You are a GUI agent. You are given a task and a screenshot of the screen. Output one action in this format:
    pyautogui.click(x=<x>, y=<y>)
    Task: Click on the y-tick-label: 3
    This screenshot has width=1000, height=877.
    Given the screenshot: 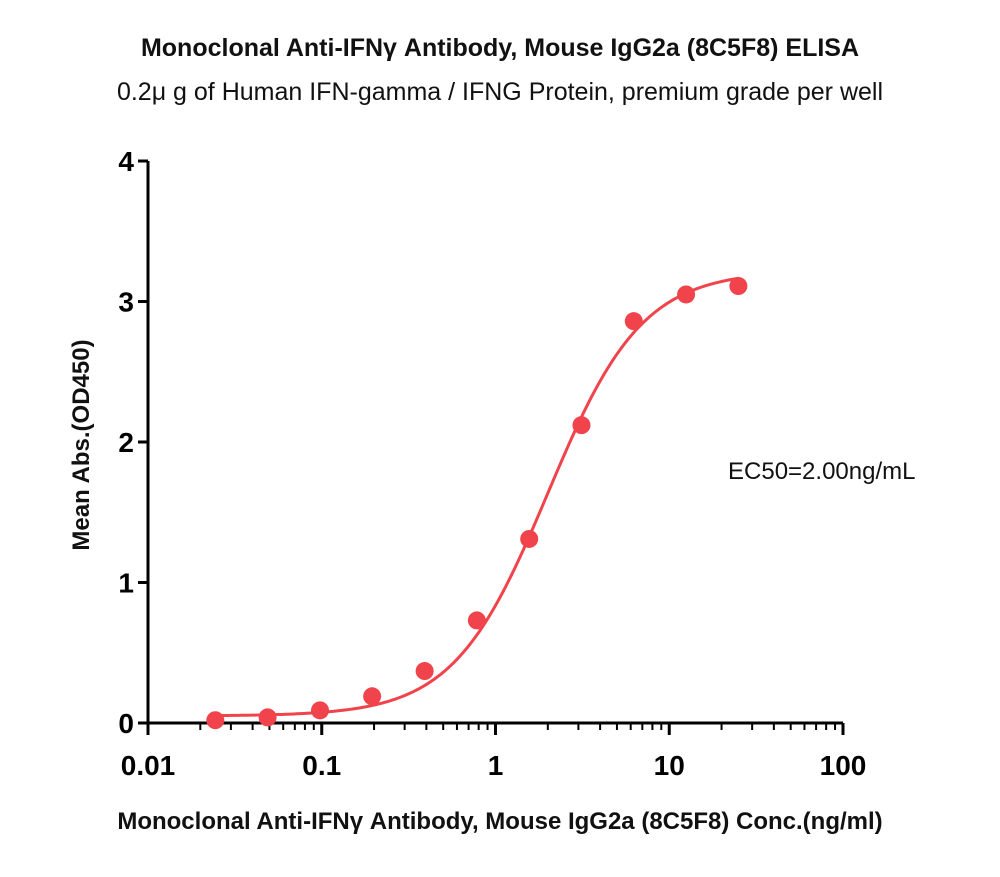 What is the action you would take?
    pyautogui.click(x=126, y=302)
    